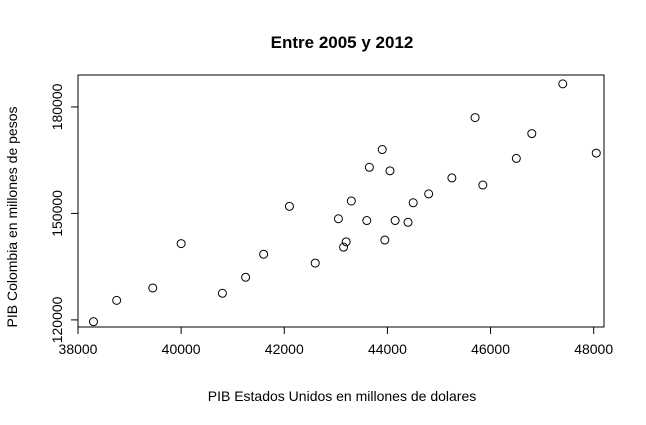 This screenshot has width=646, height=425. Describe the element at coordinates (12, 216) in the screenshot. I see `y-axis-label: PIB Colombia en millones de pesos` at that location.